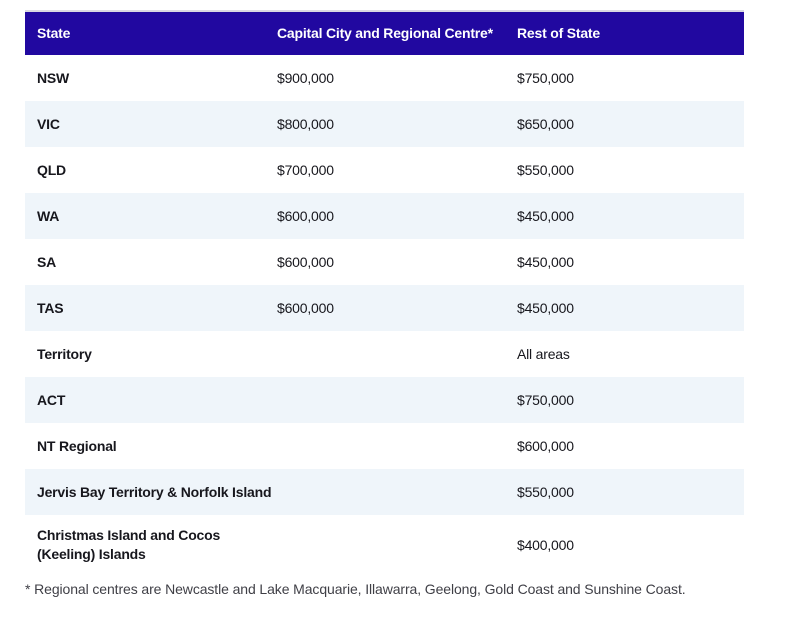  I want to click on table-row: TAS $600,000 $450,000, so click(384, 308).